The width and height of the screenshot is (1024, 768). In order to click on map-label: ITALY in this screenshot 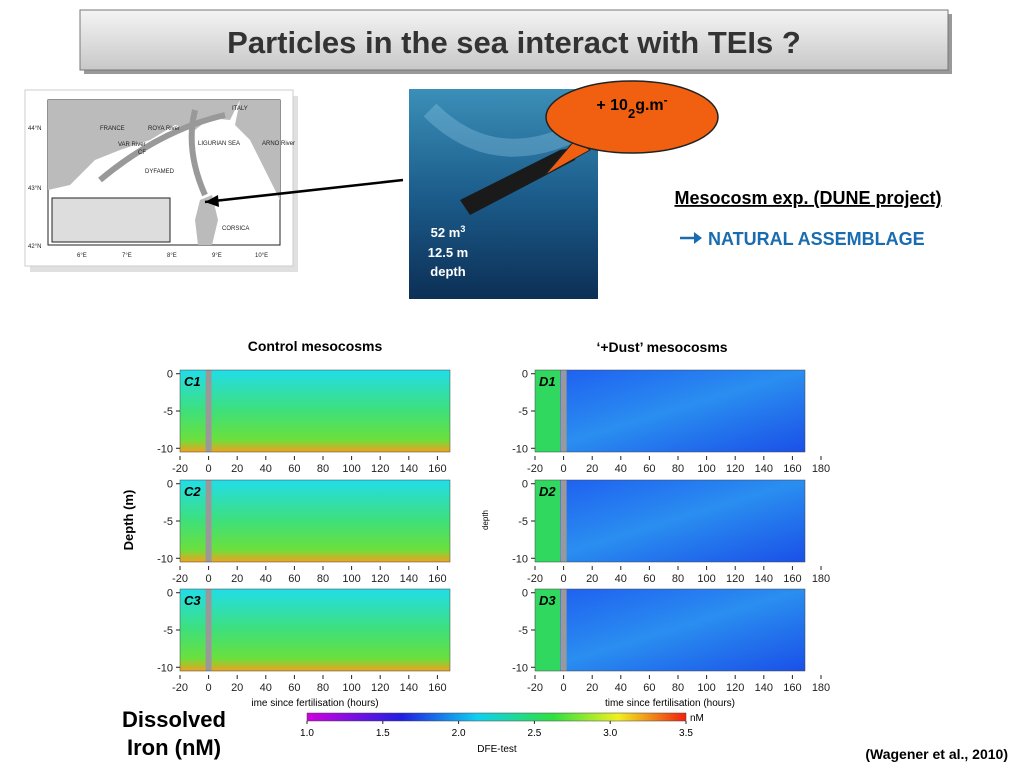, I will do `click(240, 109)`.